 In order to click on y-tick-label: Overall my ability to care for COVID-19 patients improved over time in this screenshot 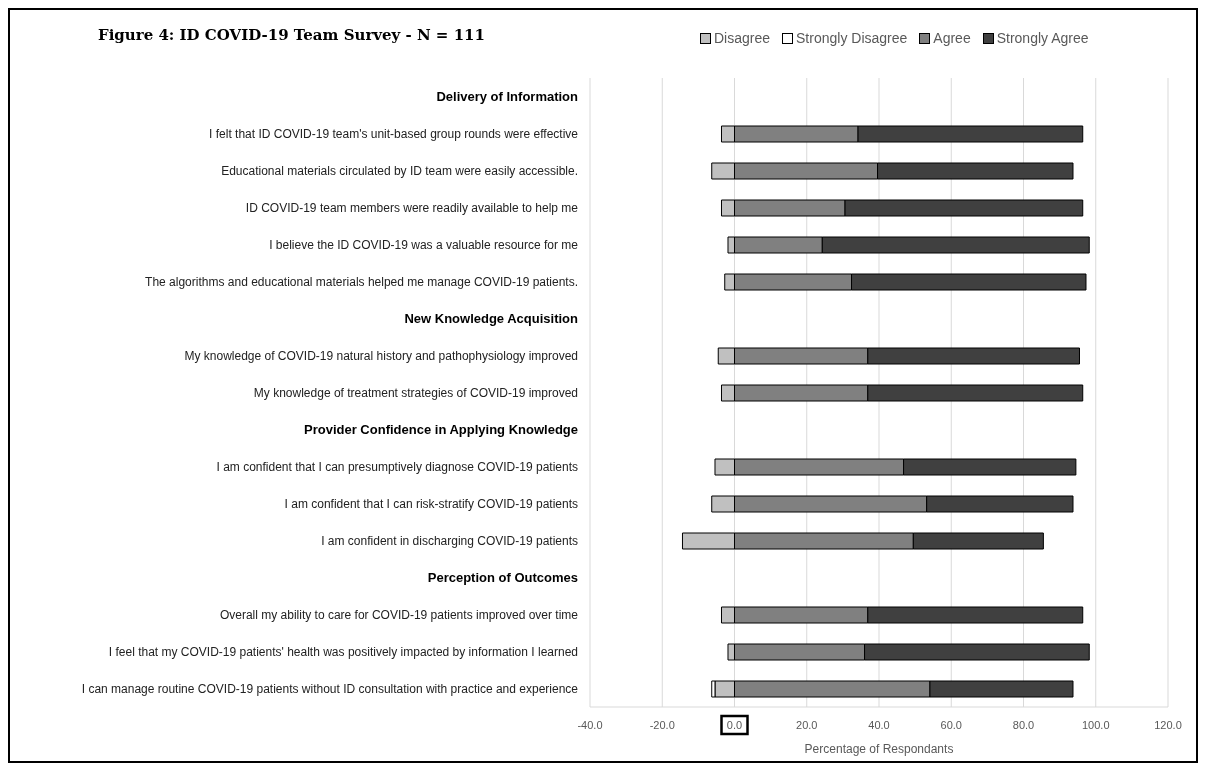, I will do `click(399, 614)`.